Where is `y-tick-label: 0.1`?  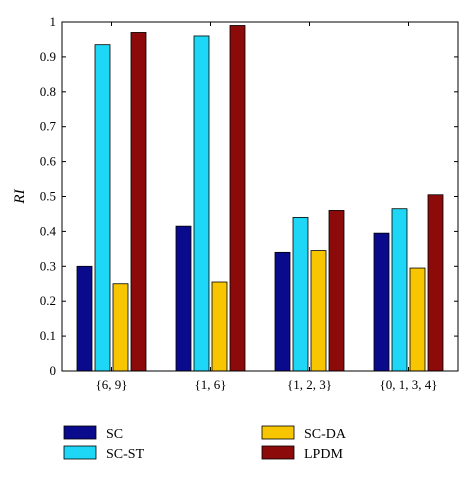 y-tick-label: 0.1 is located at coordinates (48, 335).